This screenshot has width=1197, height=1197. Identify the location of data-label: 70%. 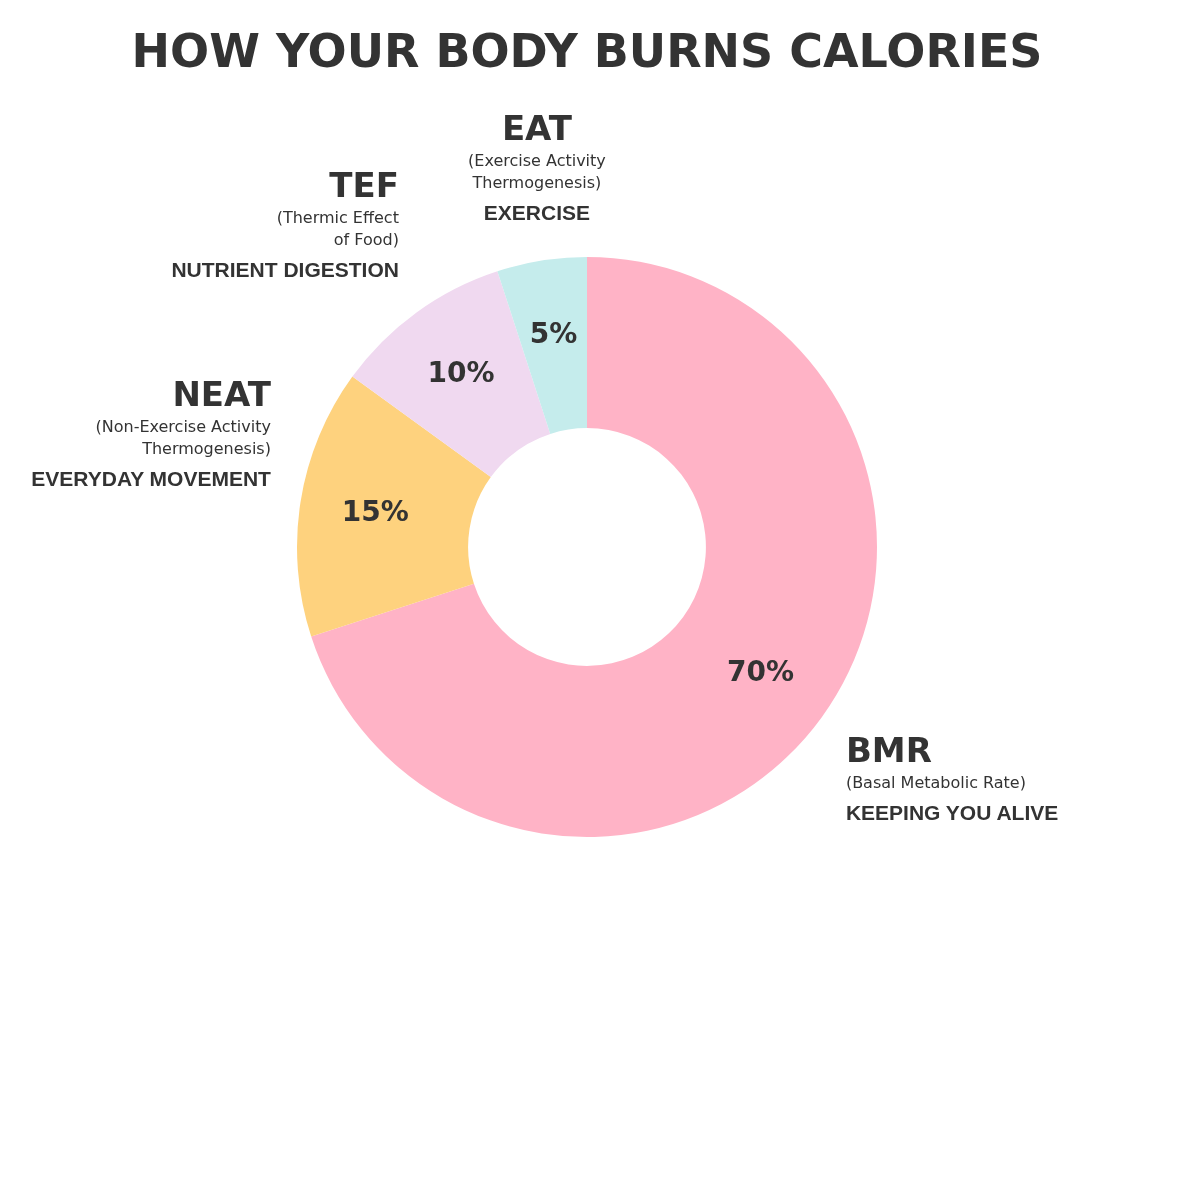
(760, 672).